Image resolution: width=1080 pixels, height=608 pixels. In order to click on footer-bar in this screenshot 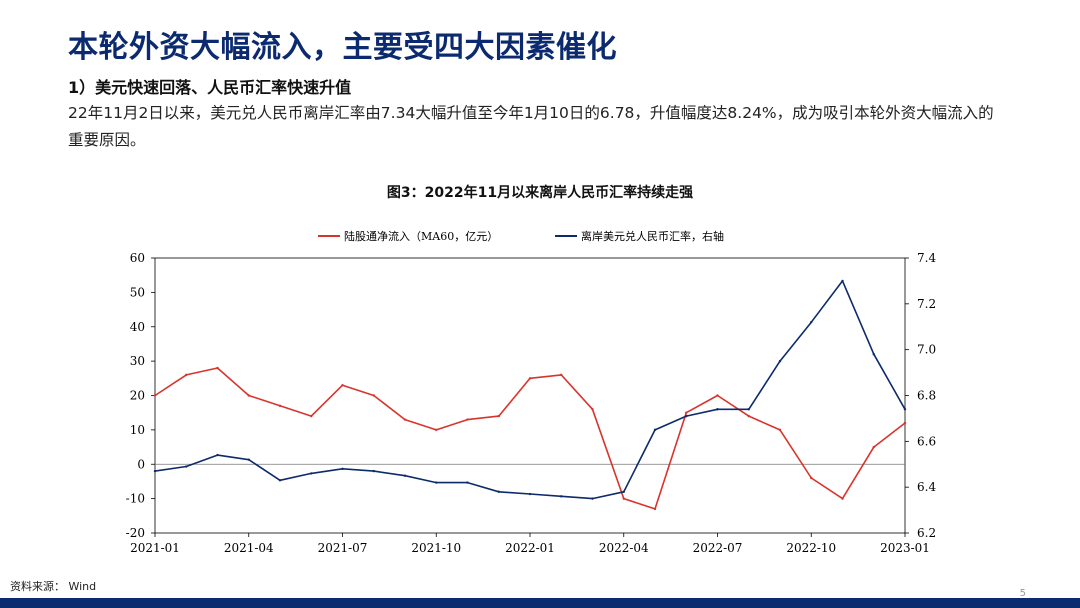, I will do `click(540, 603)`.